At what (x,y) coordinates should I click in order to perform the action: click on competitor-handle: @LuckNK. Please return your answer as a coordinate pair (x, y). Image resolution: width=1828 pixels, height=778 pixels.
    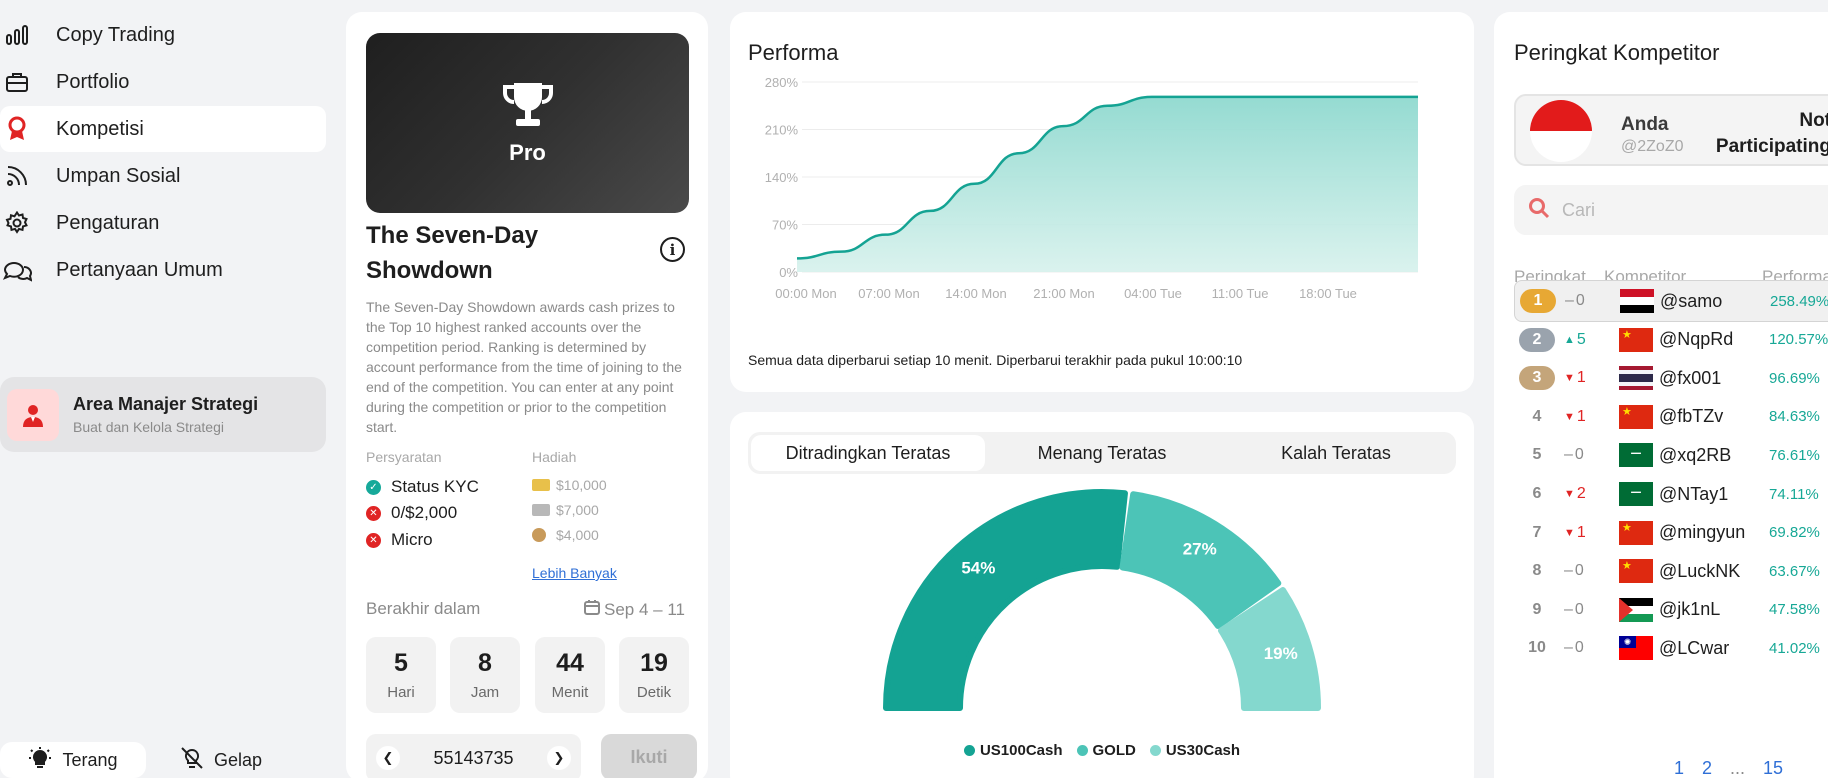
    Looking at the image, I should click on (1700, 570).